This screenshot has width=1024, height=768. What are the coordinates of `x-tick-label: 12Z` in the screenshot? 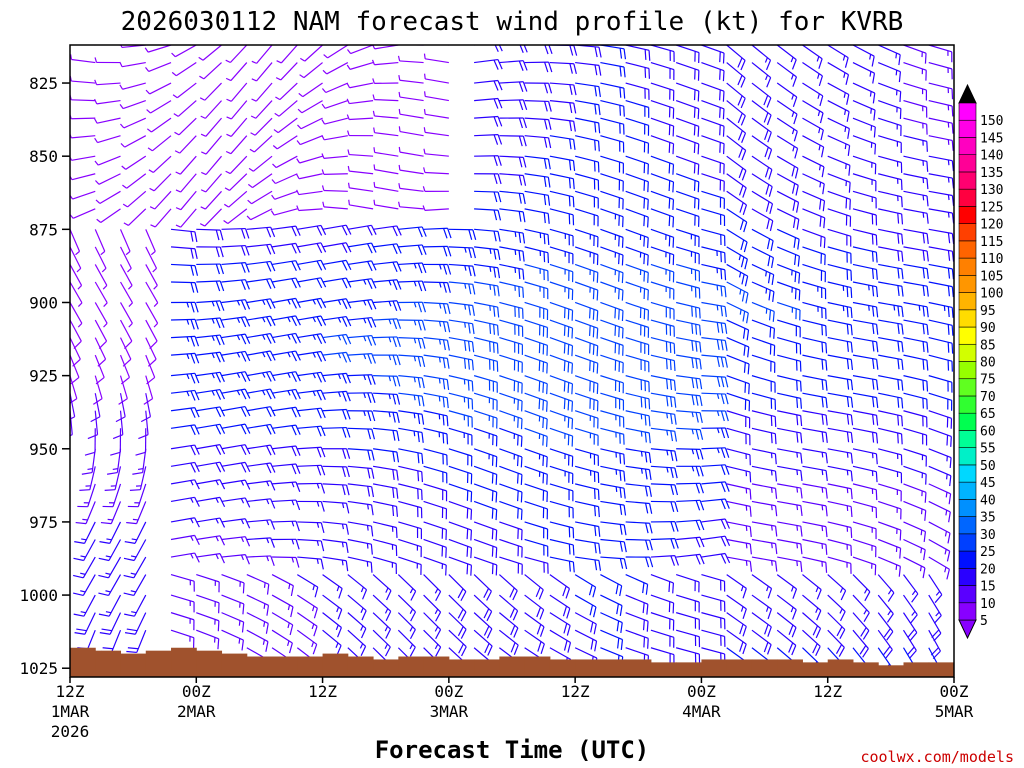 It's located at (322, 691).